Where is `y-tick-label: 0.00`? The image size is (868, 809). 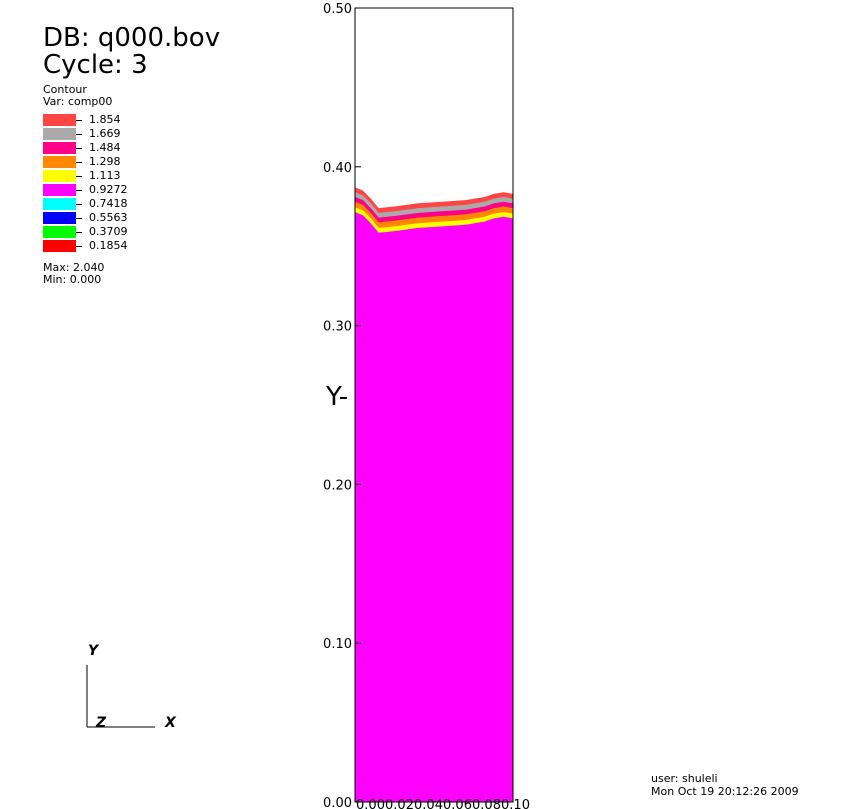
y-tick-label: 0.00 is located at coordinates (337, 802).